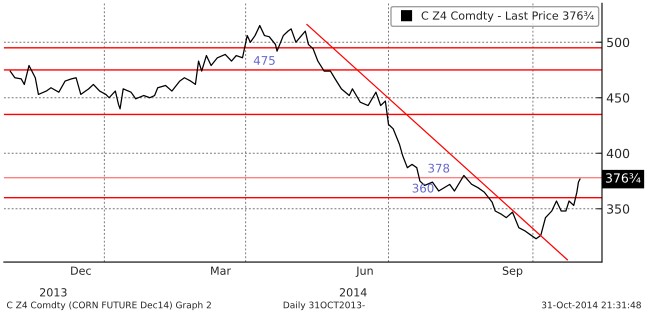 The image size is (648, 336). Describe the element at coordinates (512, 271) in the screenshot. I see `x-tick-label: Sep` at that location.